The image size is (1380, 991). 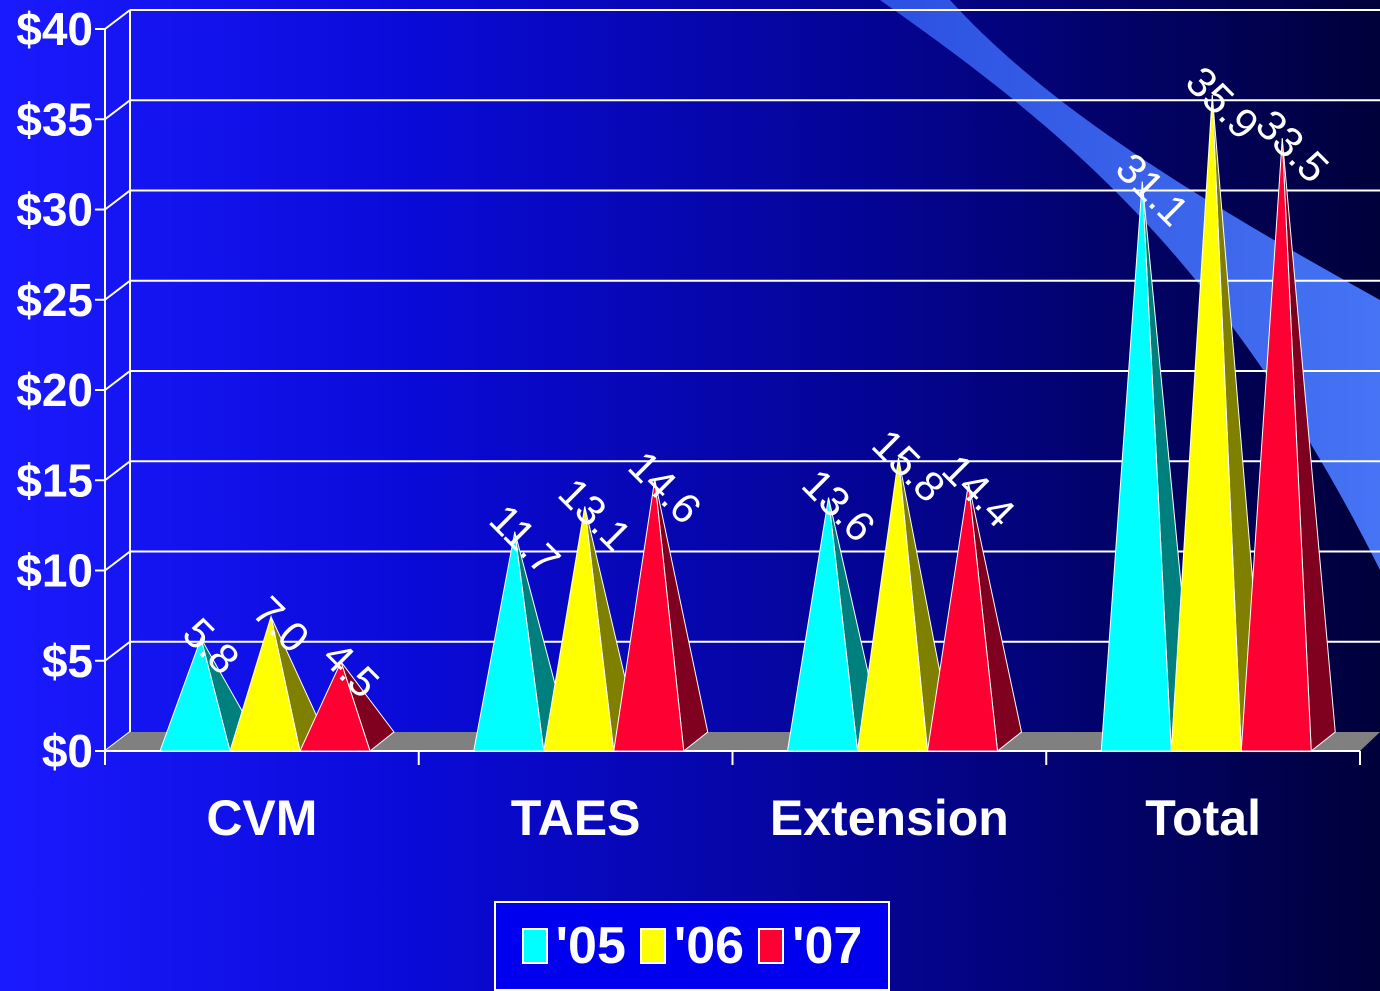 What do you see at coordinates (590, 946) in the screenshot?
I see `legend-label-05: '05` at bounding box center [590, 946].